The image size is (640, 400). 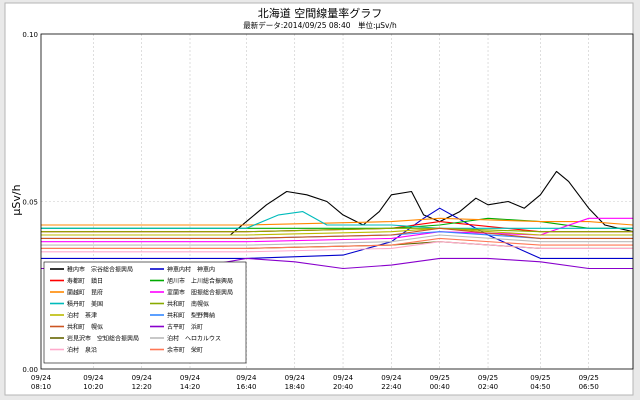 I want to click on x-tick-time-label: 14:20, so click(x=190, y=387).